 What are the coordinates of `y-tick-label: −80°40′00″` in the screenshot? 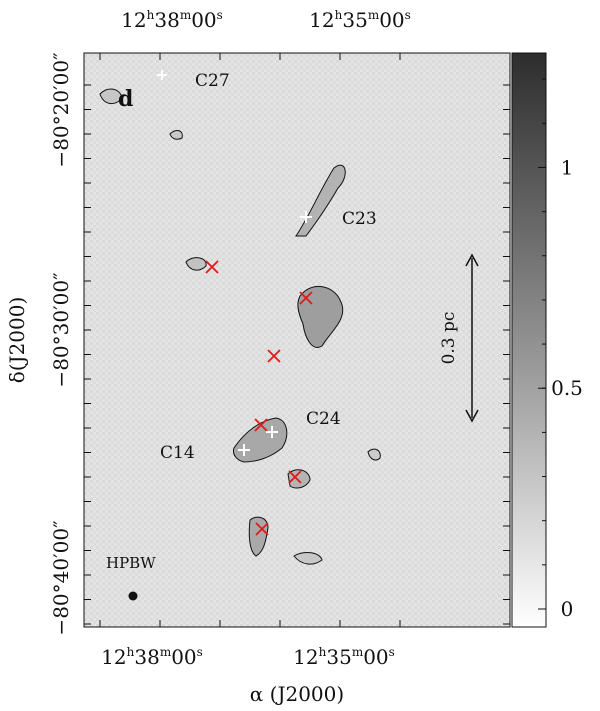 It's located at (61, 577).